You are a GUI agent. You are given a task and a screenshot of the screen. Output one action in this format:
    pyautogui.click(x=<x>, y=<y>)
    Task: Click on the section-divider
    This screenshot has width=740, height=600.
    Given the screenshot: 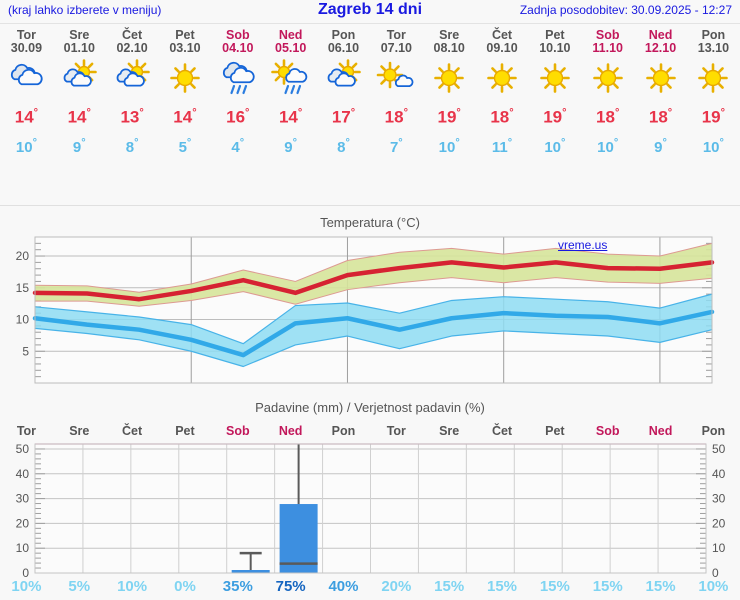 What is the action you would take?
    pyautogui.click(x=370, y=205)
    